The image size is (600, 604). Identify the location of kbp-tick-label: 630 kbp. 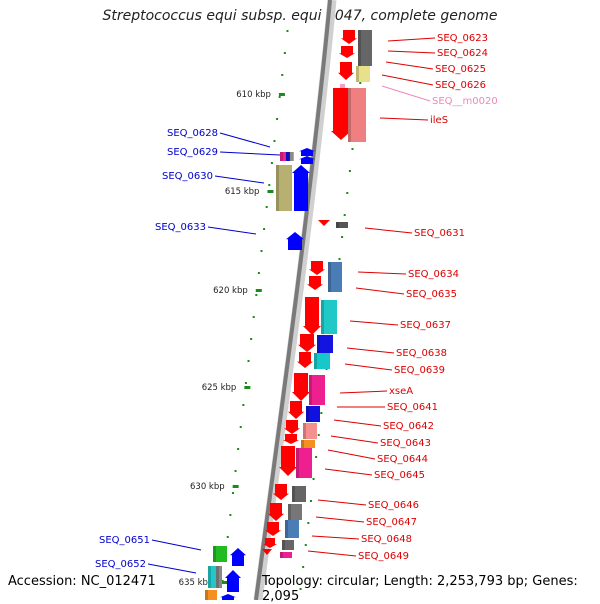
(207, 487).